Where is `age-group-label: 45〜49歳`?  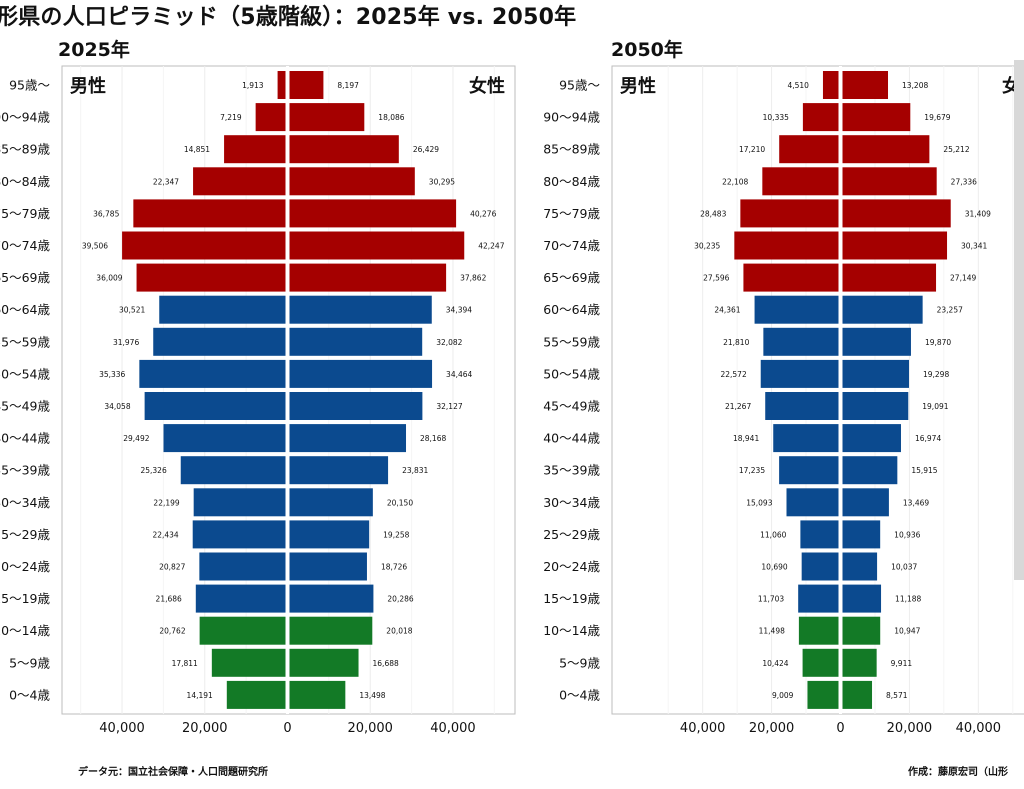 age-group-label: 45〜49歳 is located at coordinates (571, 406).